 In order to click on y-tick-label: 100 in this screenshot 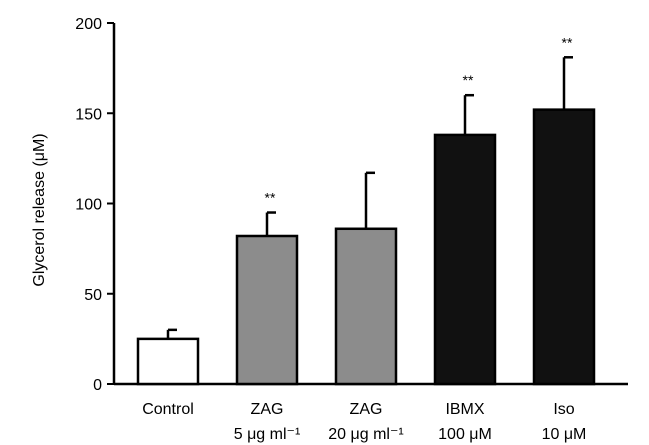, I will do `click(88, 205)`.